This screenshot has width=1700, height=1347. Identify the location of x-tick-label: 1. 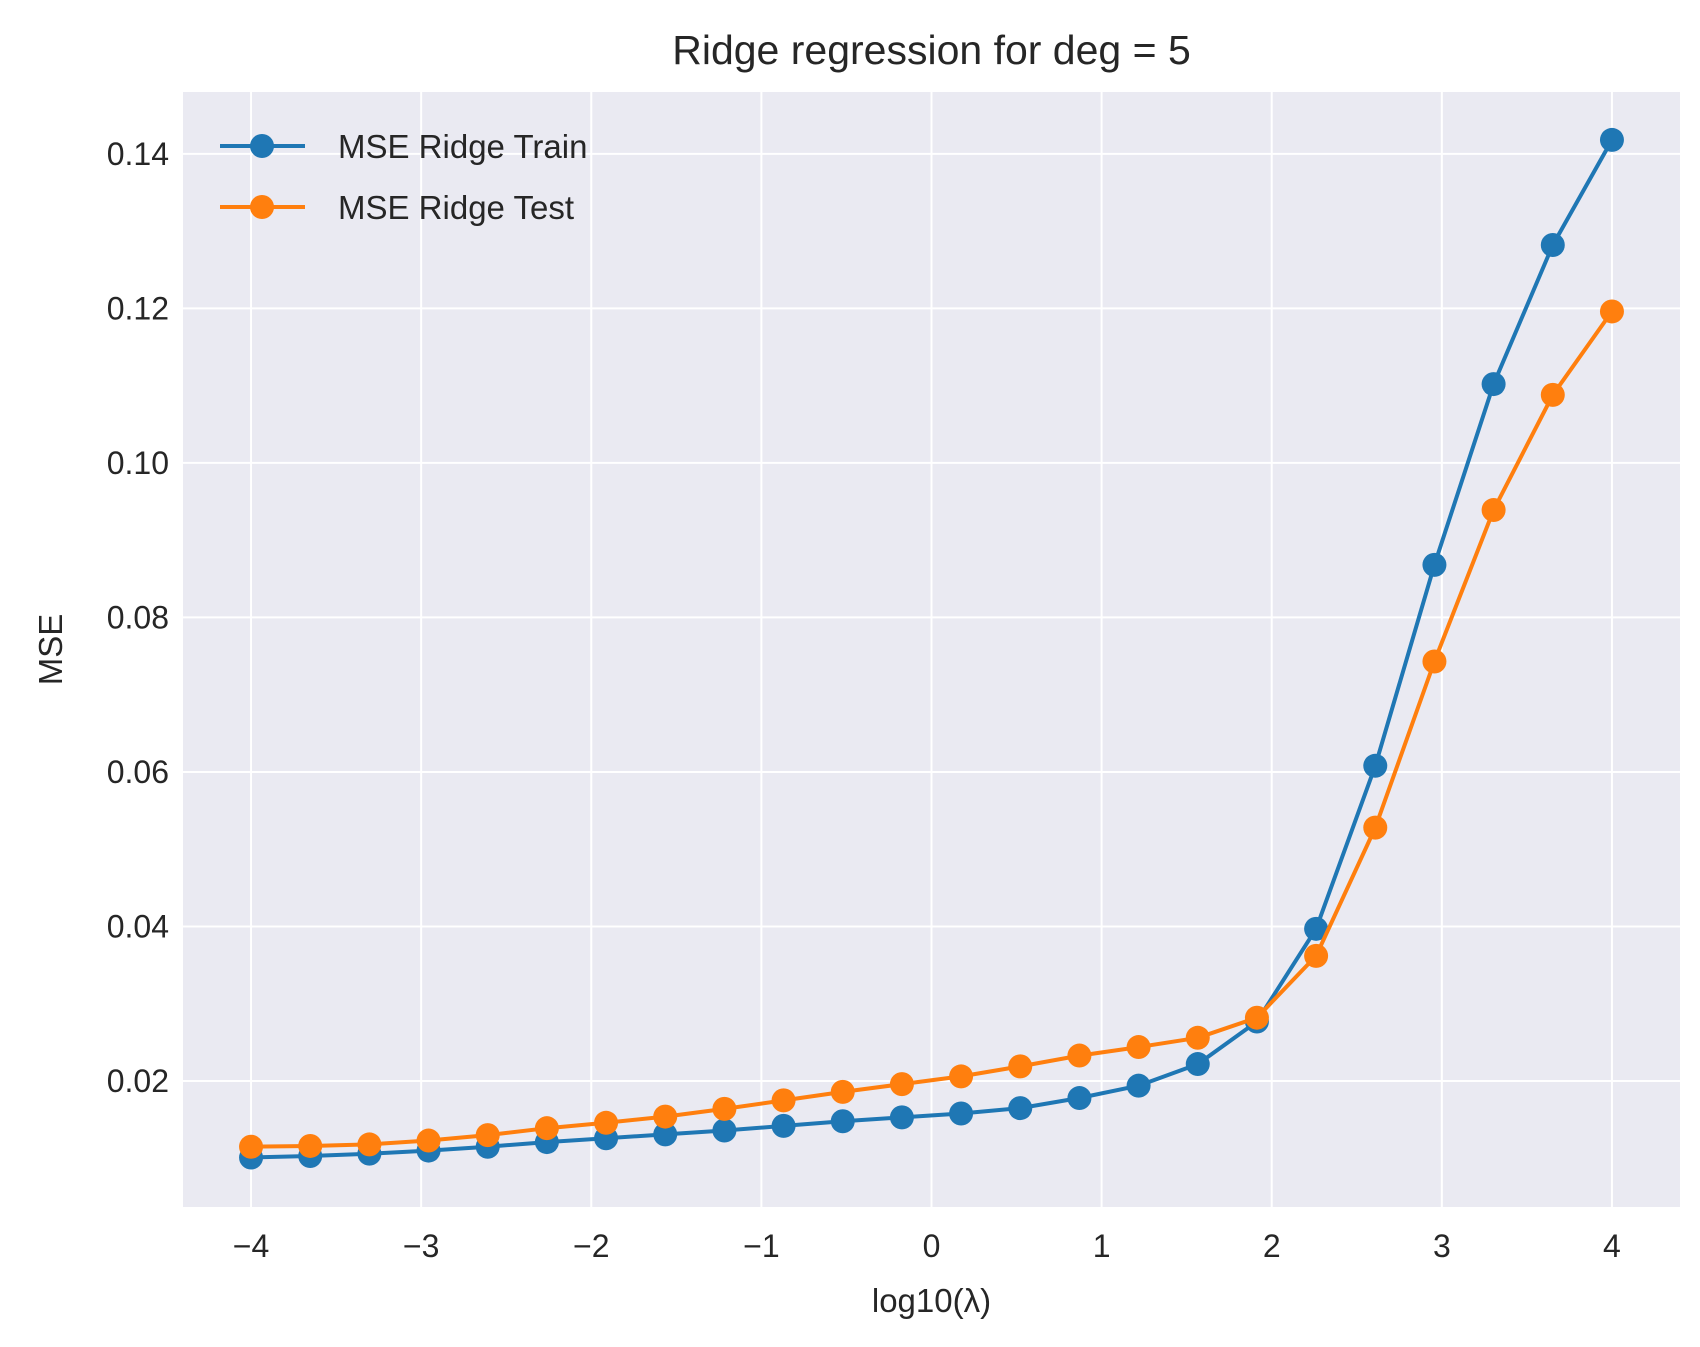
(1102, 1246).